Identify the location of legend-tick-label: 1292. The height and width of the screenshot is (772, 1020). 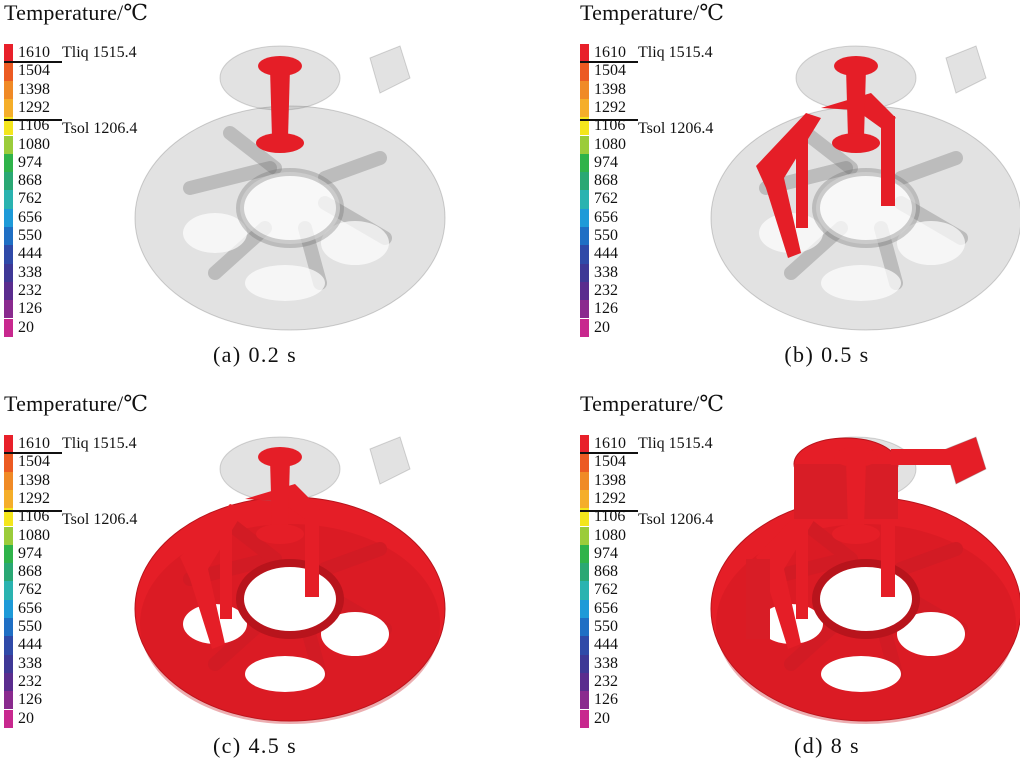
(34, 498).